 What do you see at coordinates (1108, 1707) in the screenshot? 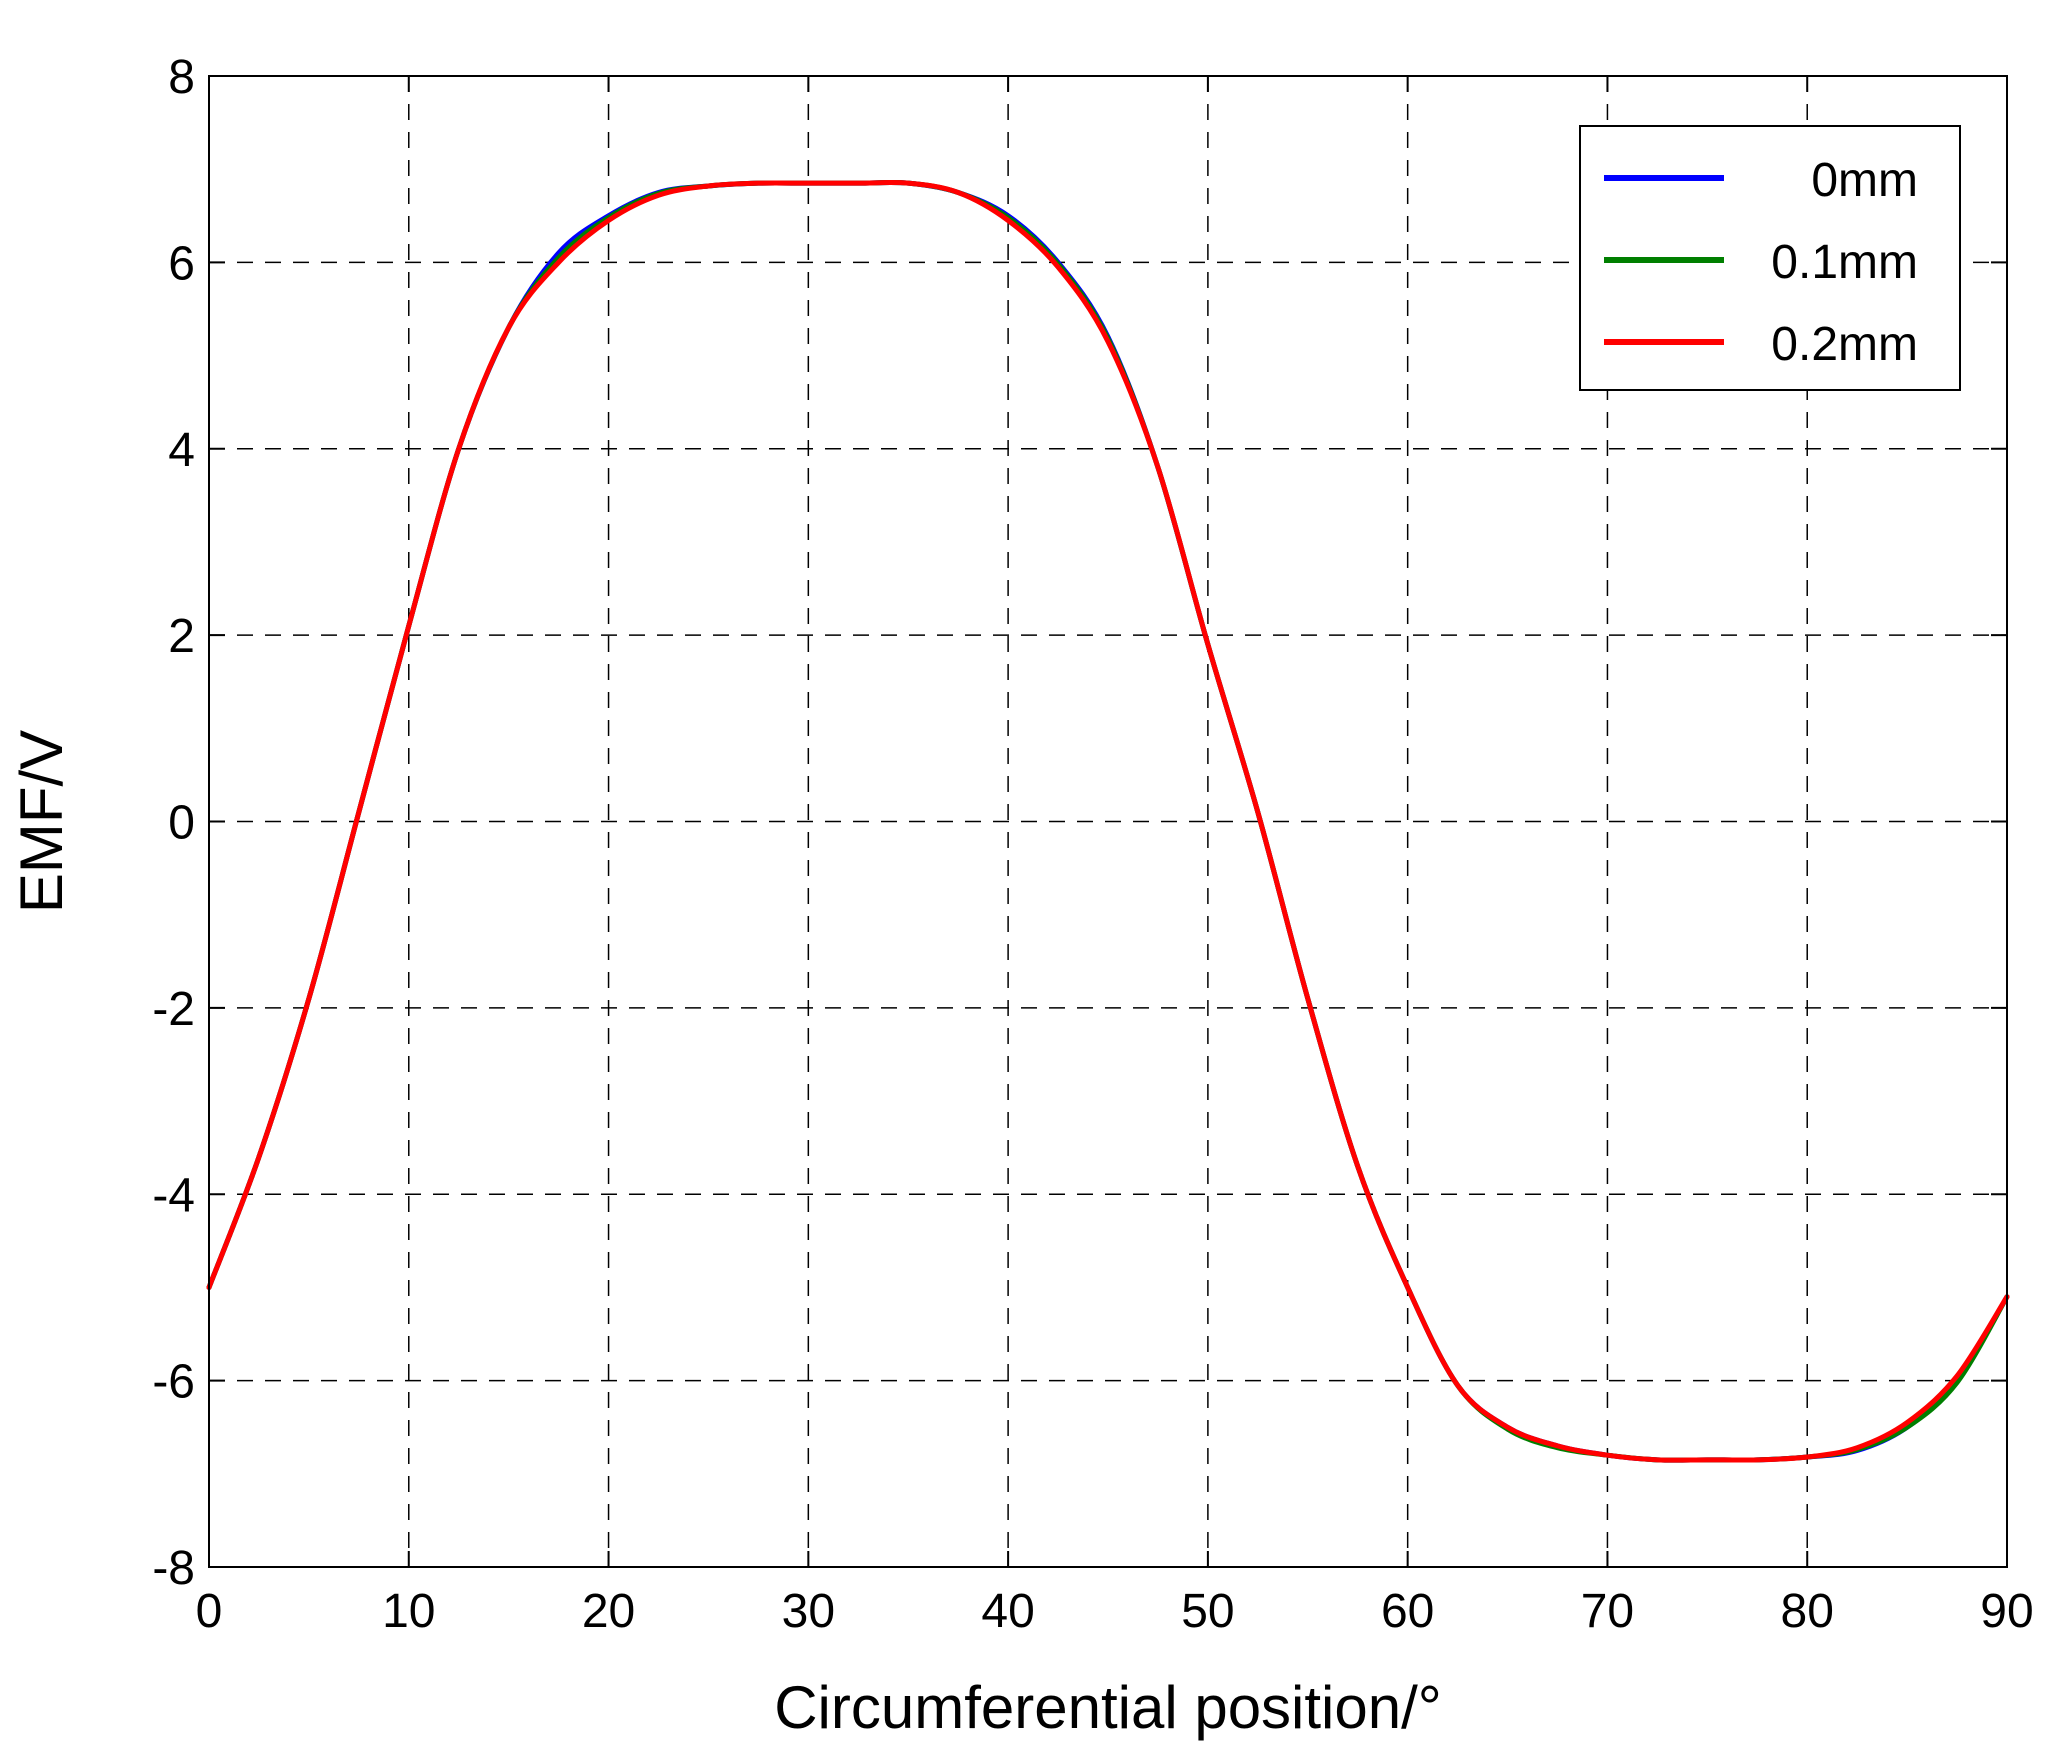
I see `x-axis-title: Circumferential position/°` at bounding box center [1108, 1707].